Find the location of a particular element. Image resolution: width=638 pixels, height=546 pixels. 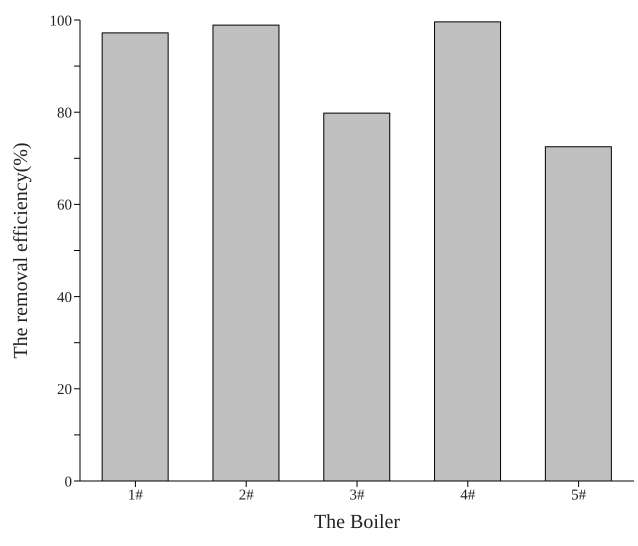

y-tick-label: 20 is located at coordinates (64, 390).